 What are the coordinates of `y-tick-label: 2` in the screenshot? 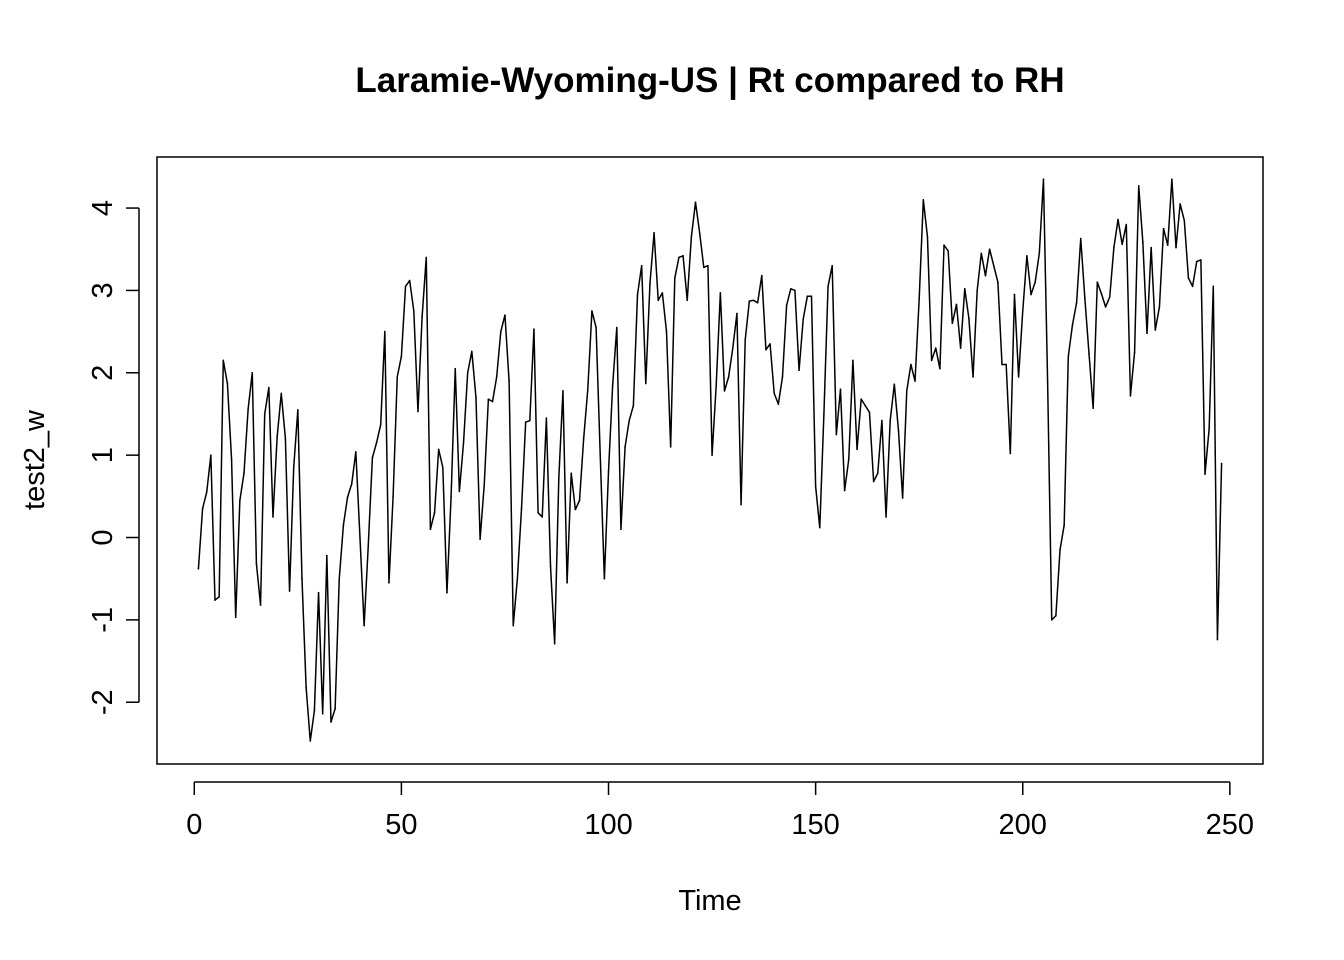 It's located at (103, 373).